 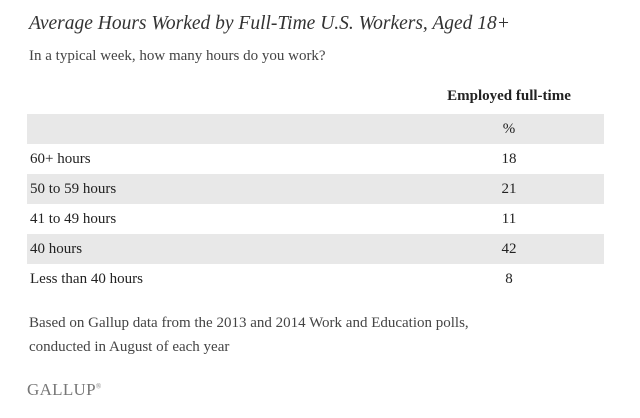 I want to click on table-row: Less than 40 hours 8, so click(x=315, y=279).